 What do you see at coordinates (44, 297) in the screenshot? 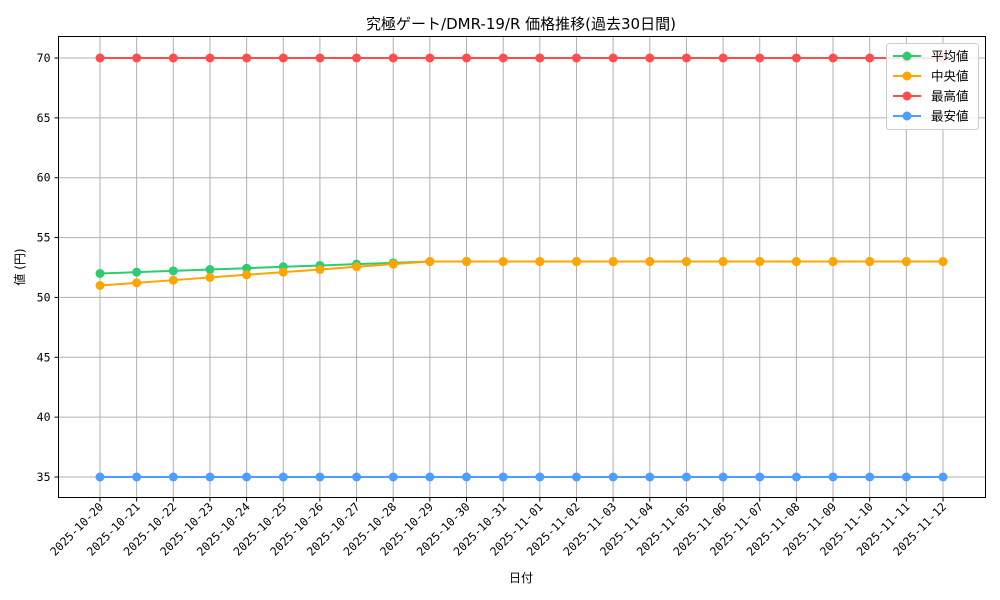
I see `y-tick-label: 50` at bounding box center [44, 297].